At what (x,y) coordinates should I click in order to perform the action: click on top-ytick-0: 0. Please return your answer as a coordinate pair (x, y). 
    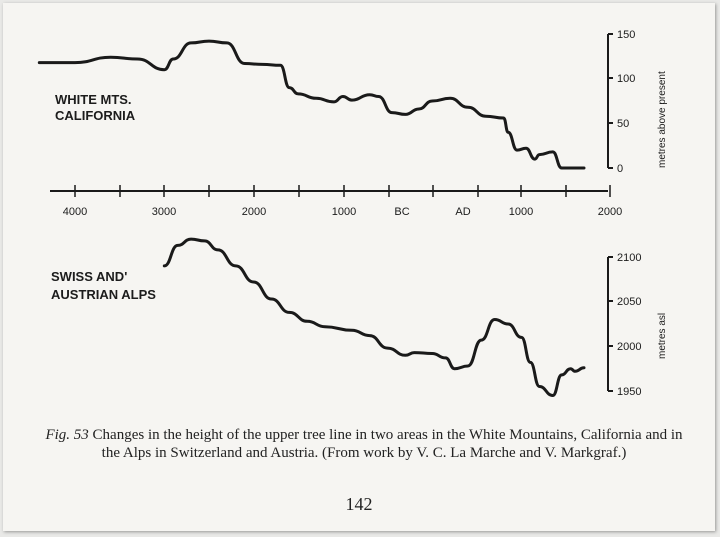
    Looking at the image, I should click on (620, 169).